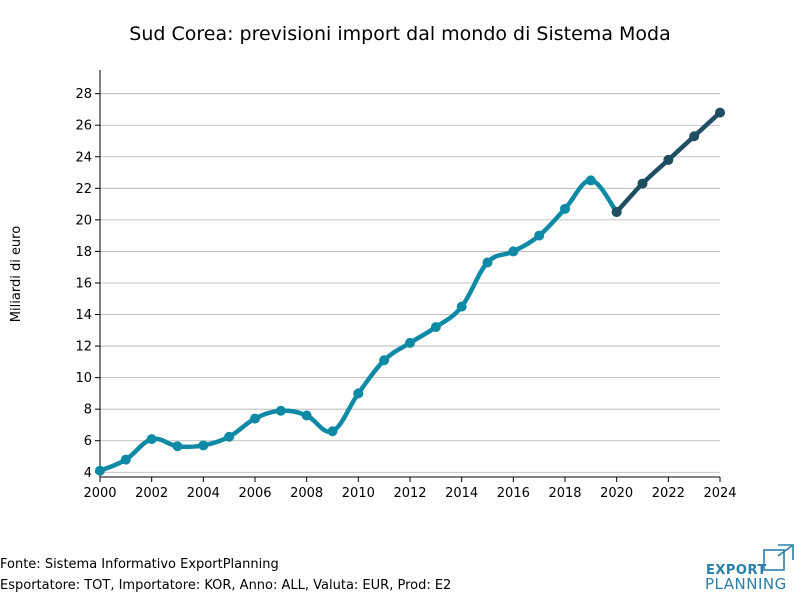  Describe the element at coordinates (83, 220) in the screenshot. I see `y-tick-label: 20` at that location.